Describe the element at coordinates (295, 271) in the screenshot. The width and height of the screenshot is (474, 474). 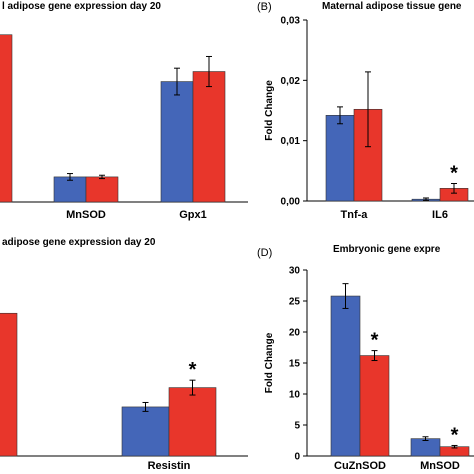
I see `y-tick-label: 30` at that location.